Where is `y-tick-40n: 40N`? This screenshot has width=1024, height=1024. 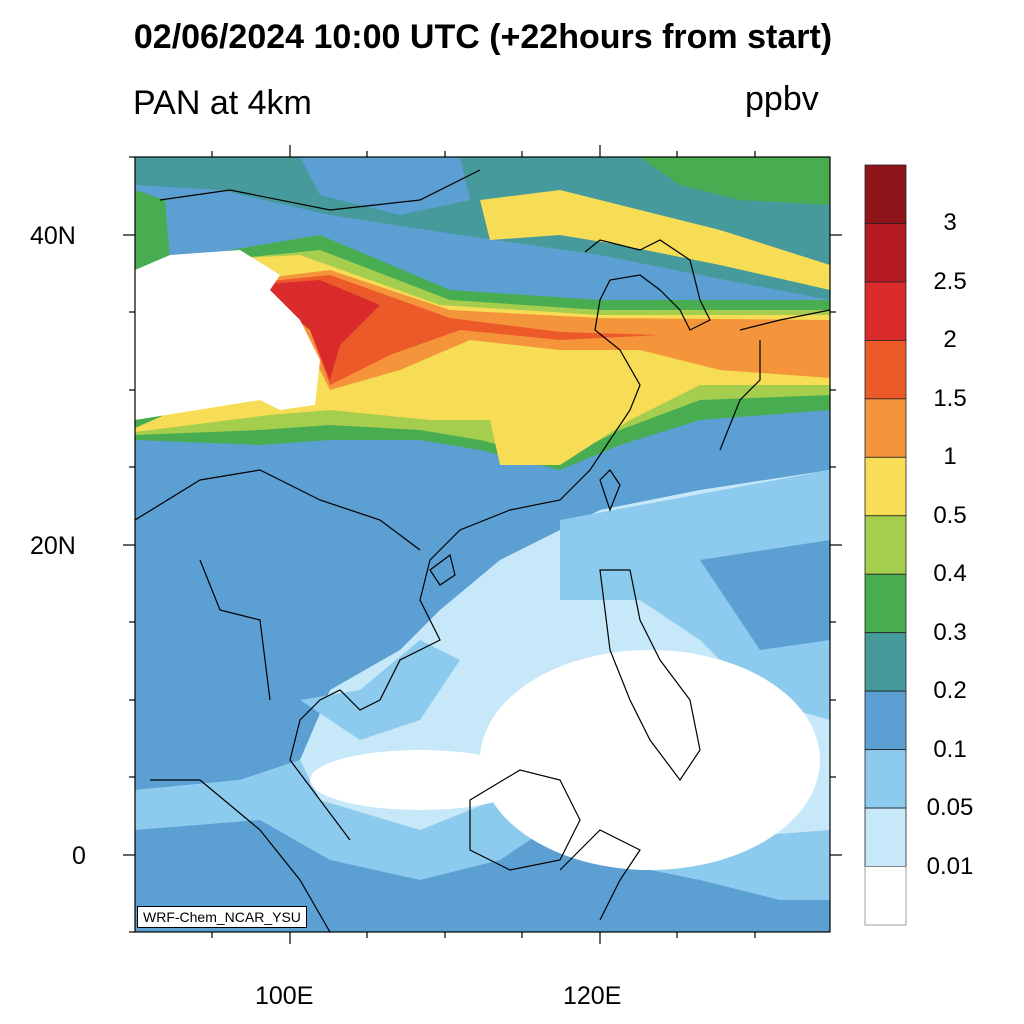
y-tick-40n: 40N is located at coordinates (53, 236).